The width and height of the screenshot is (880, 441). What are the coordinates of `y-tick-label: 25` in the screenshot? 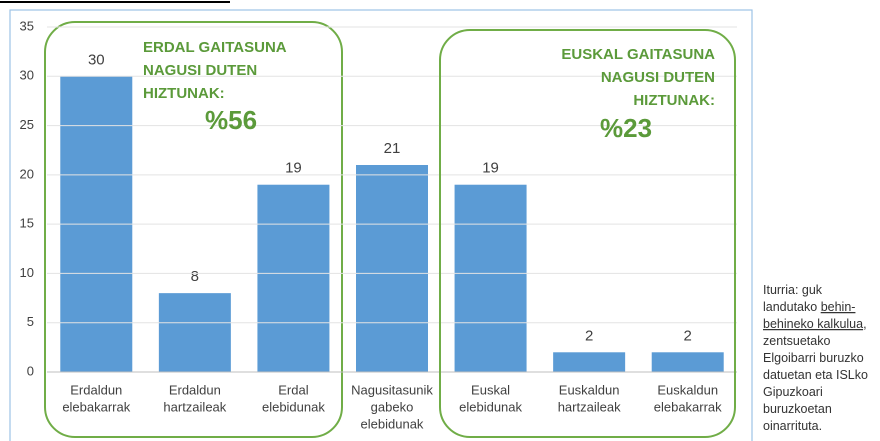 It's located at (27, 124).